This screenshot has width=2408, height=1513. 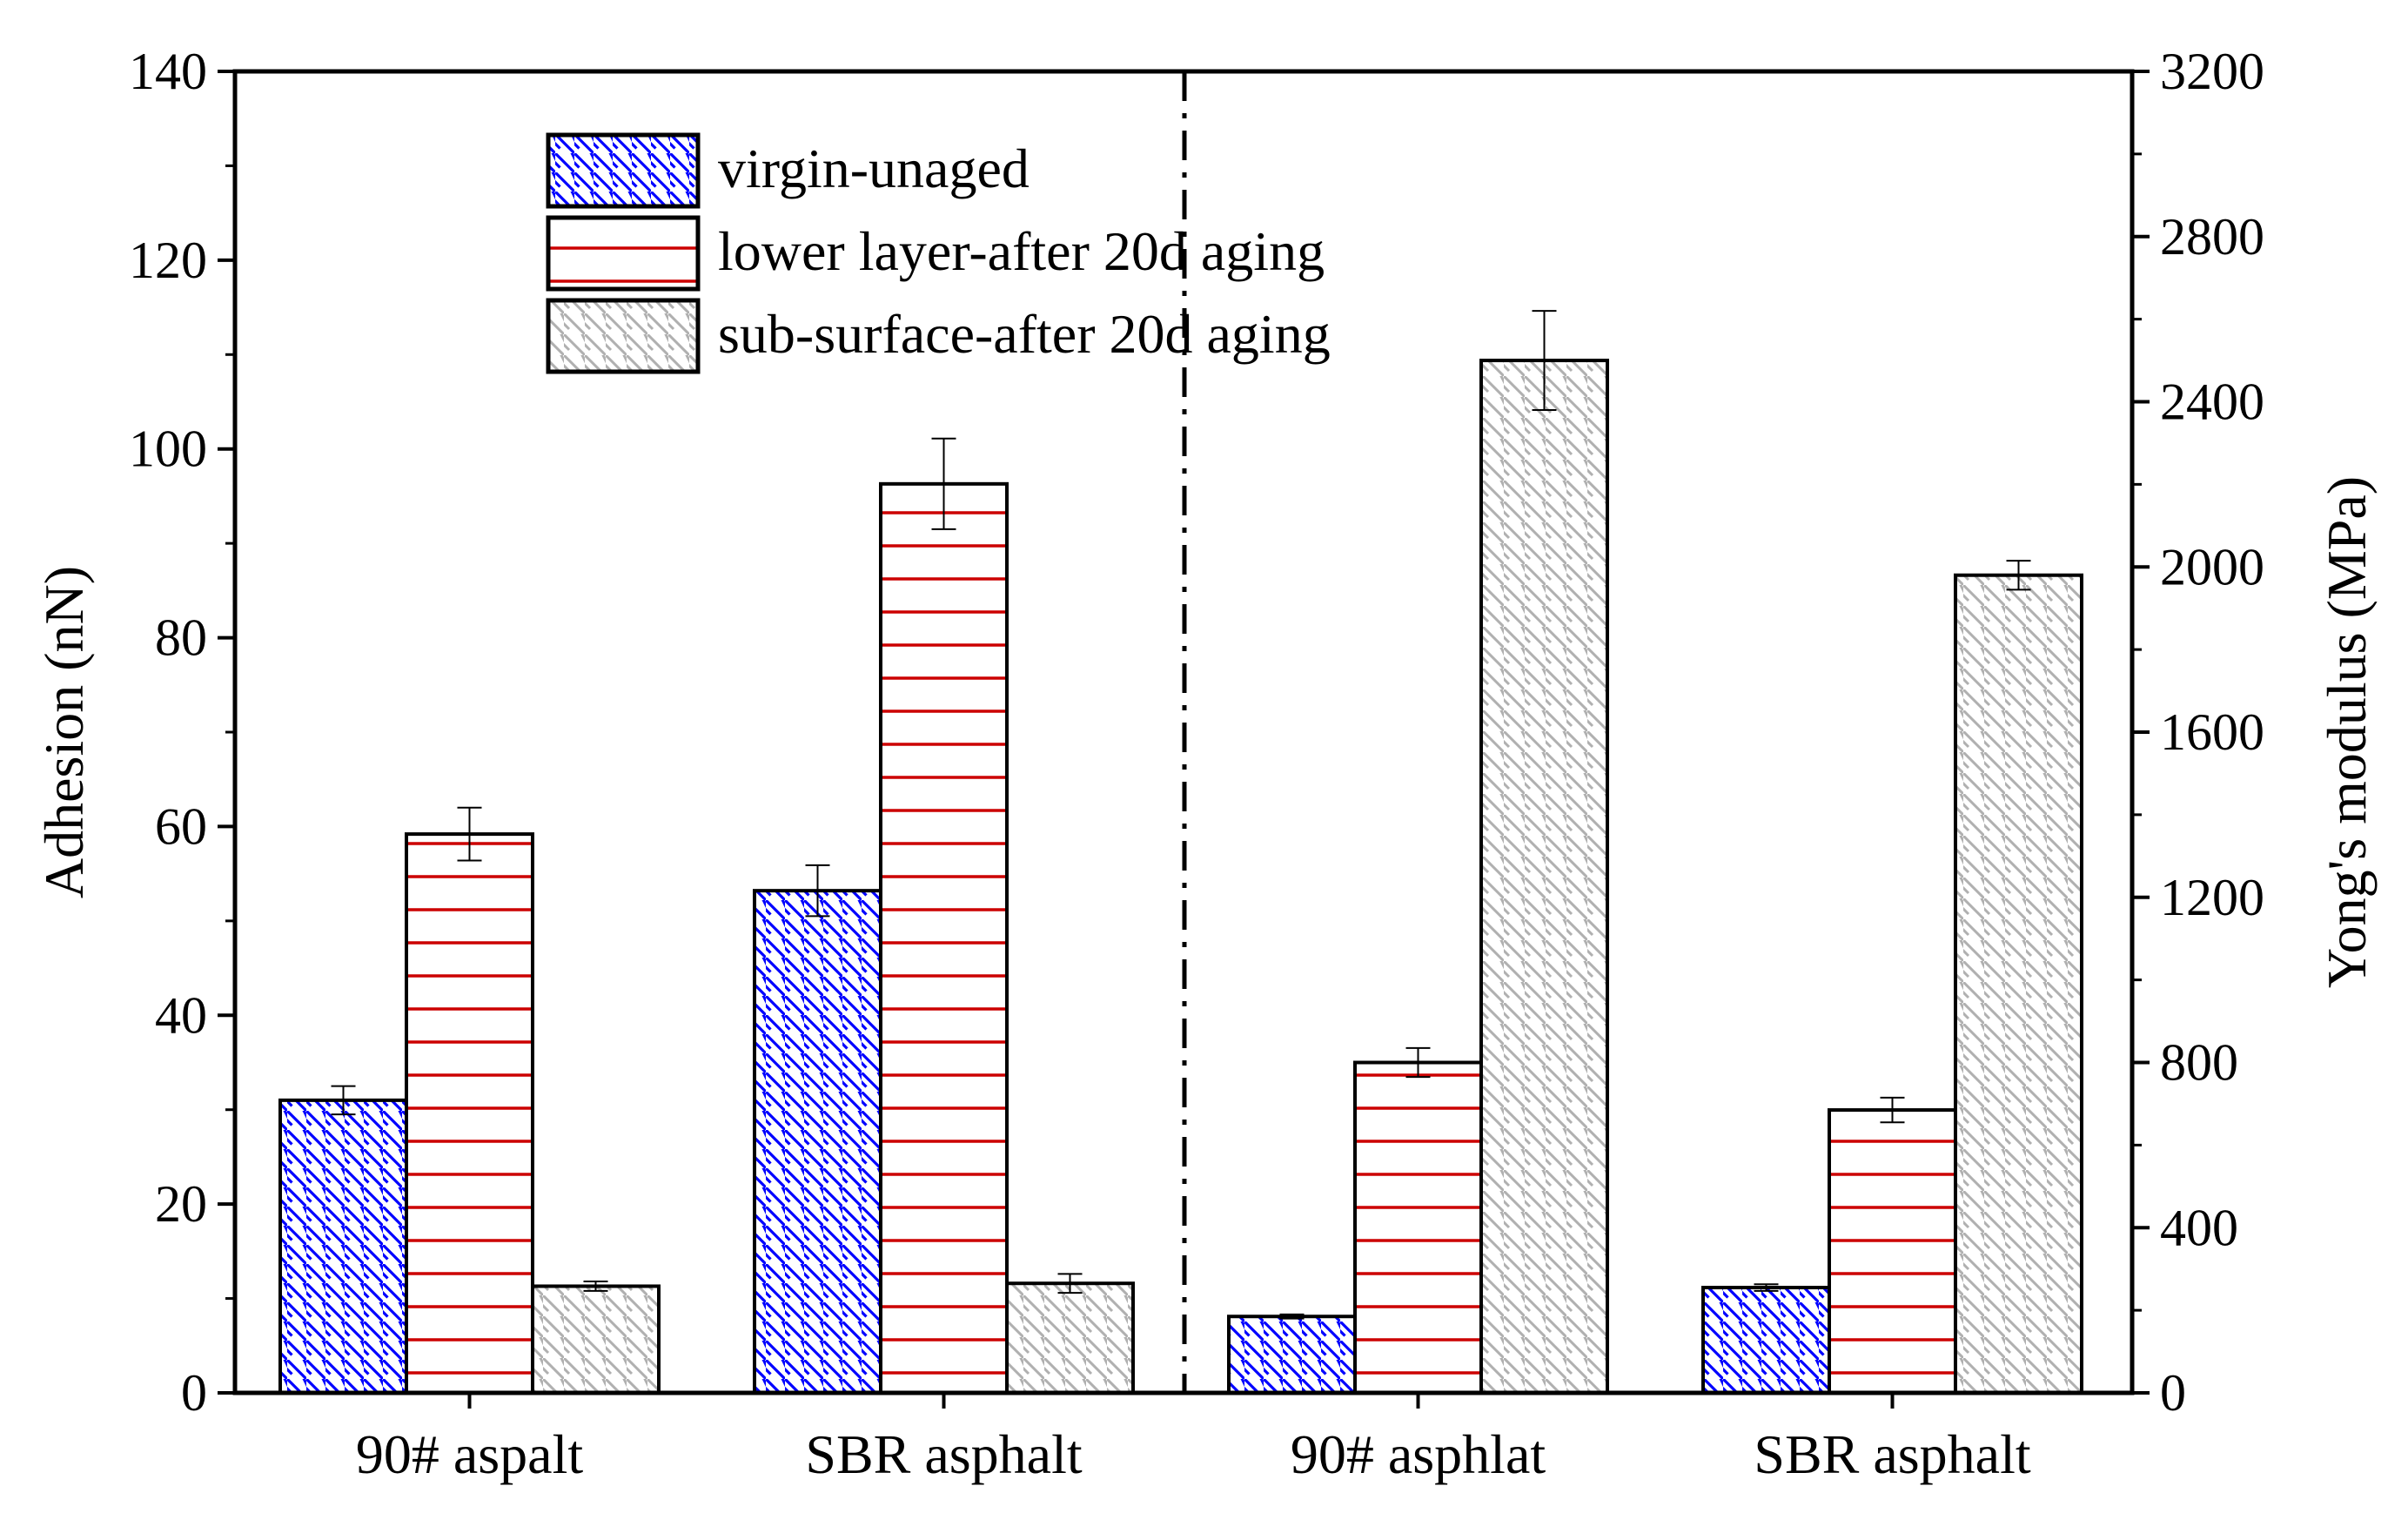 What do you see at coordinates (182, 732) in the screenshot?
I see `left-axis-ticks: 0 20 40 60 80 100 120 140` at bounding box center [182, 732].